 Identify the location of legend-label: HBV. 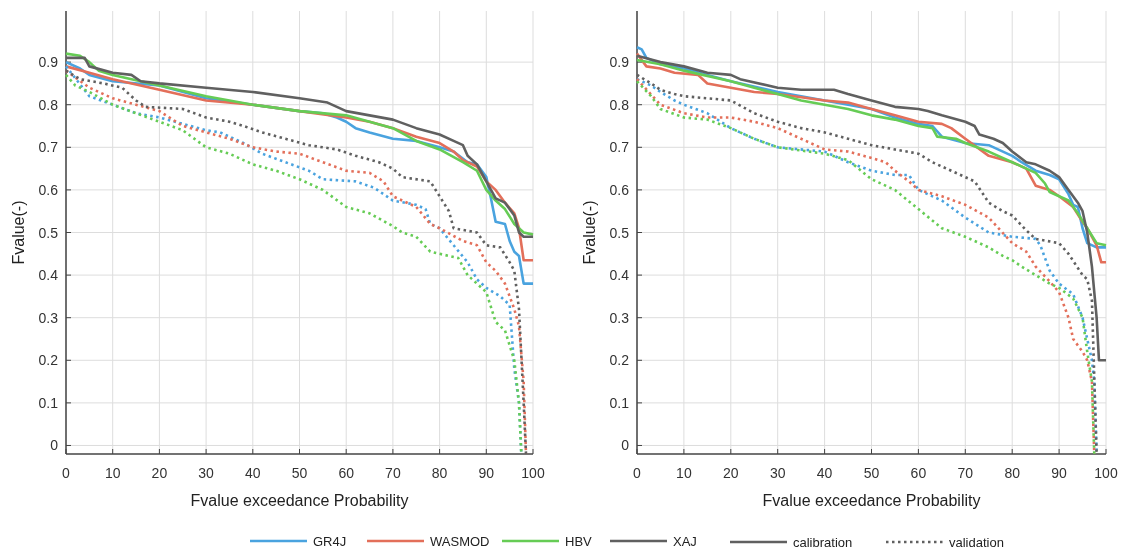
(579, 541).